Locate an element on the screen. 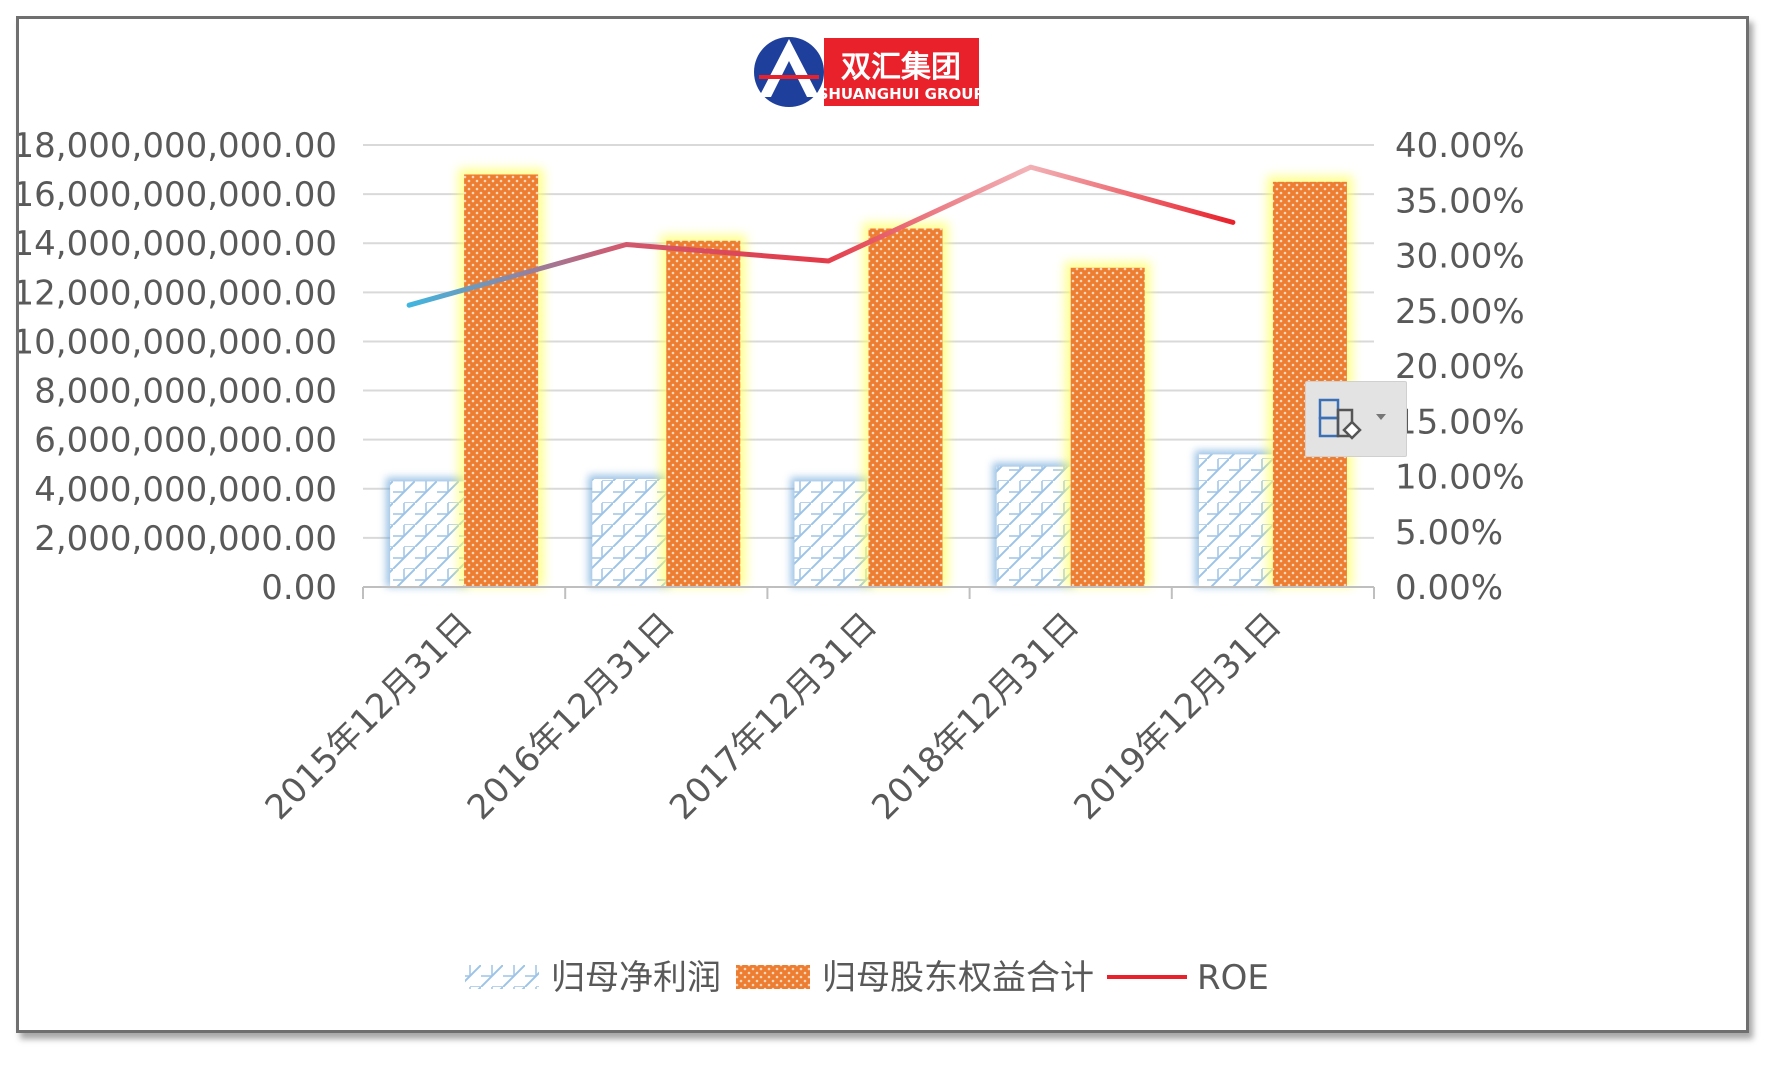 Image resolution: width=1777 pixels, height=1065 pixels. chart-layout-icon is located at coordinates (1340, 419).